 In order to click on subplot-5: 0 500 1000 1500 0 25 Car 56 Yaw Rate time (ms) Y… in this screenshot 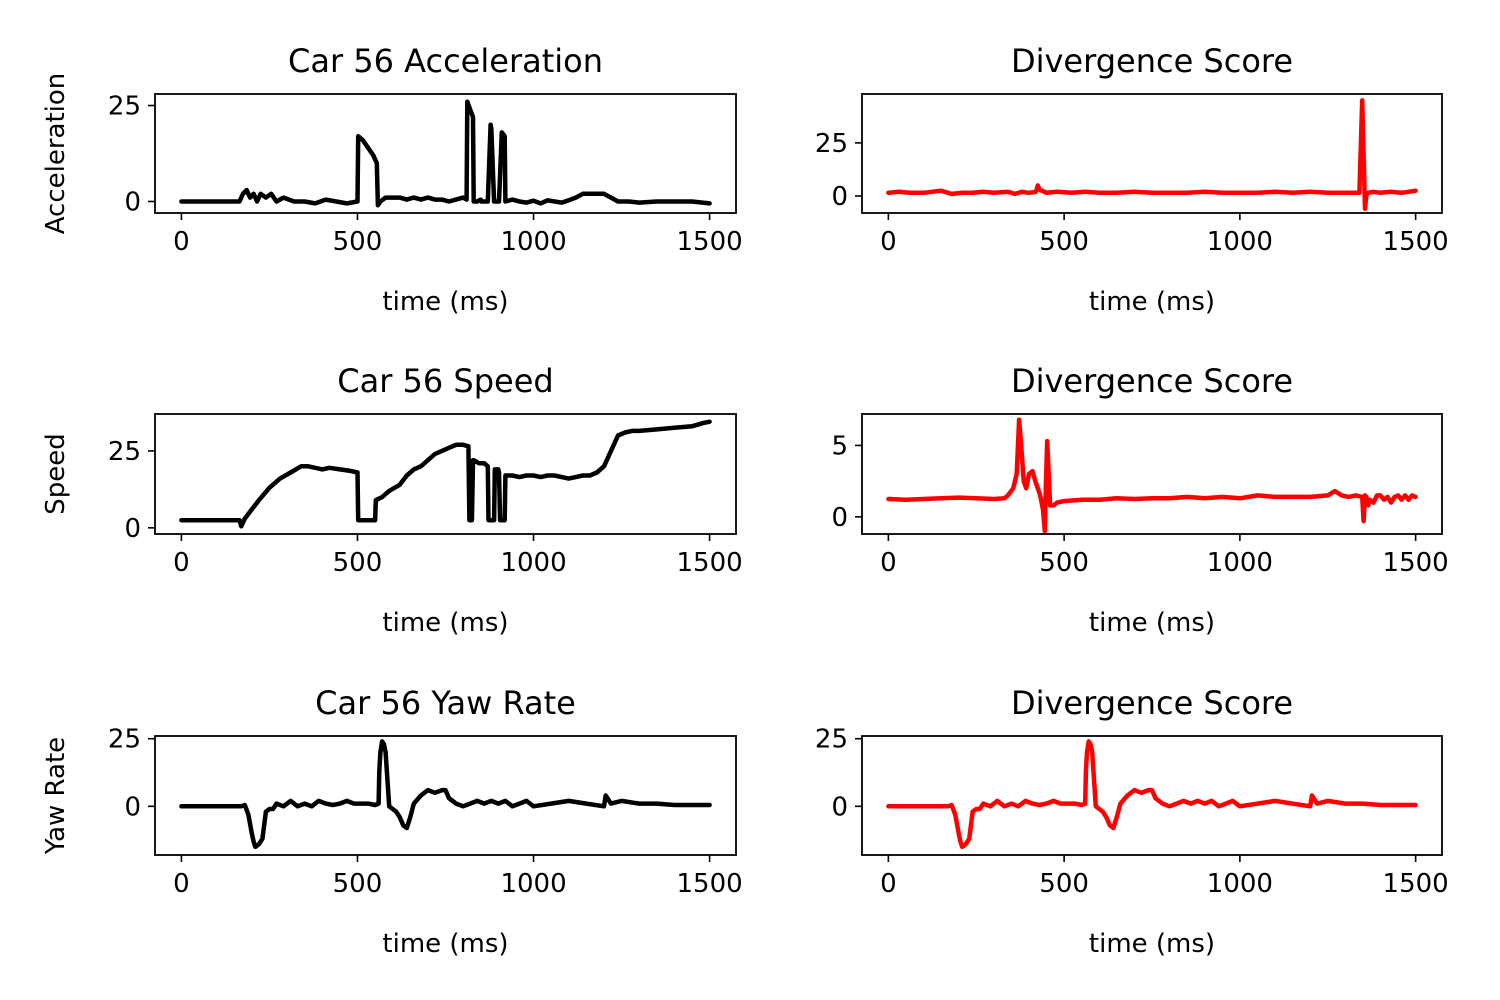, I will do `click(392, 821)`.